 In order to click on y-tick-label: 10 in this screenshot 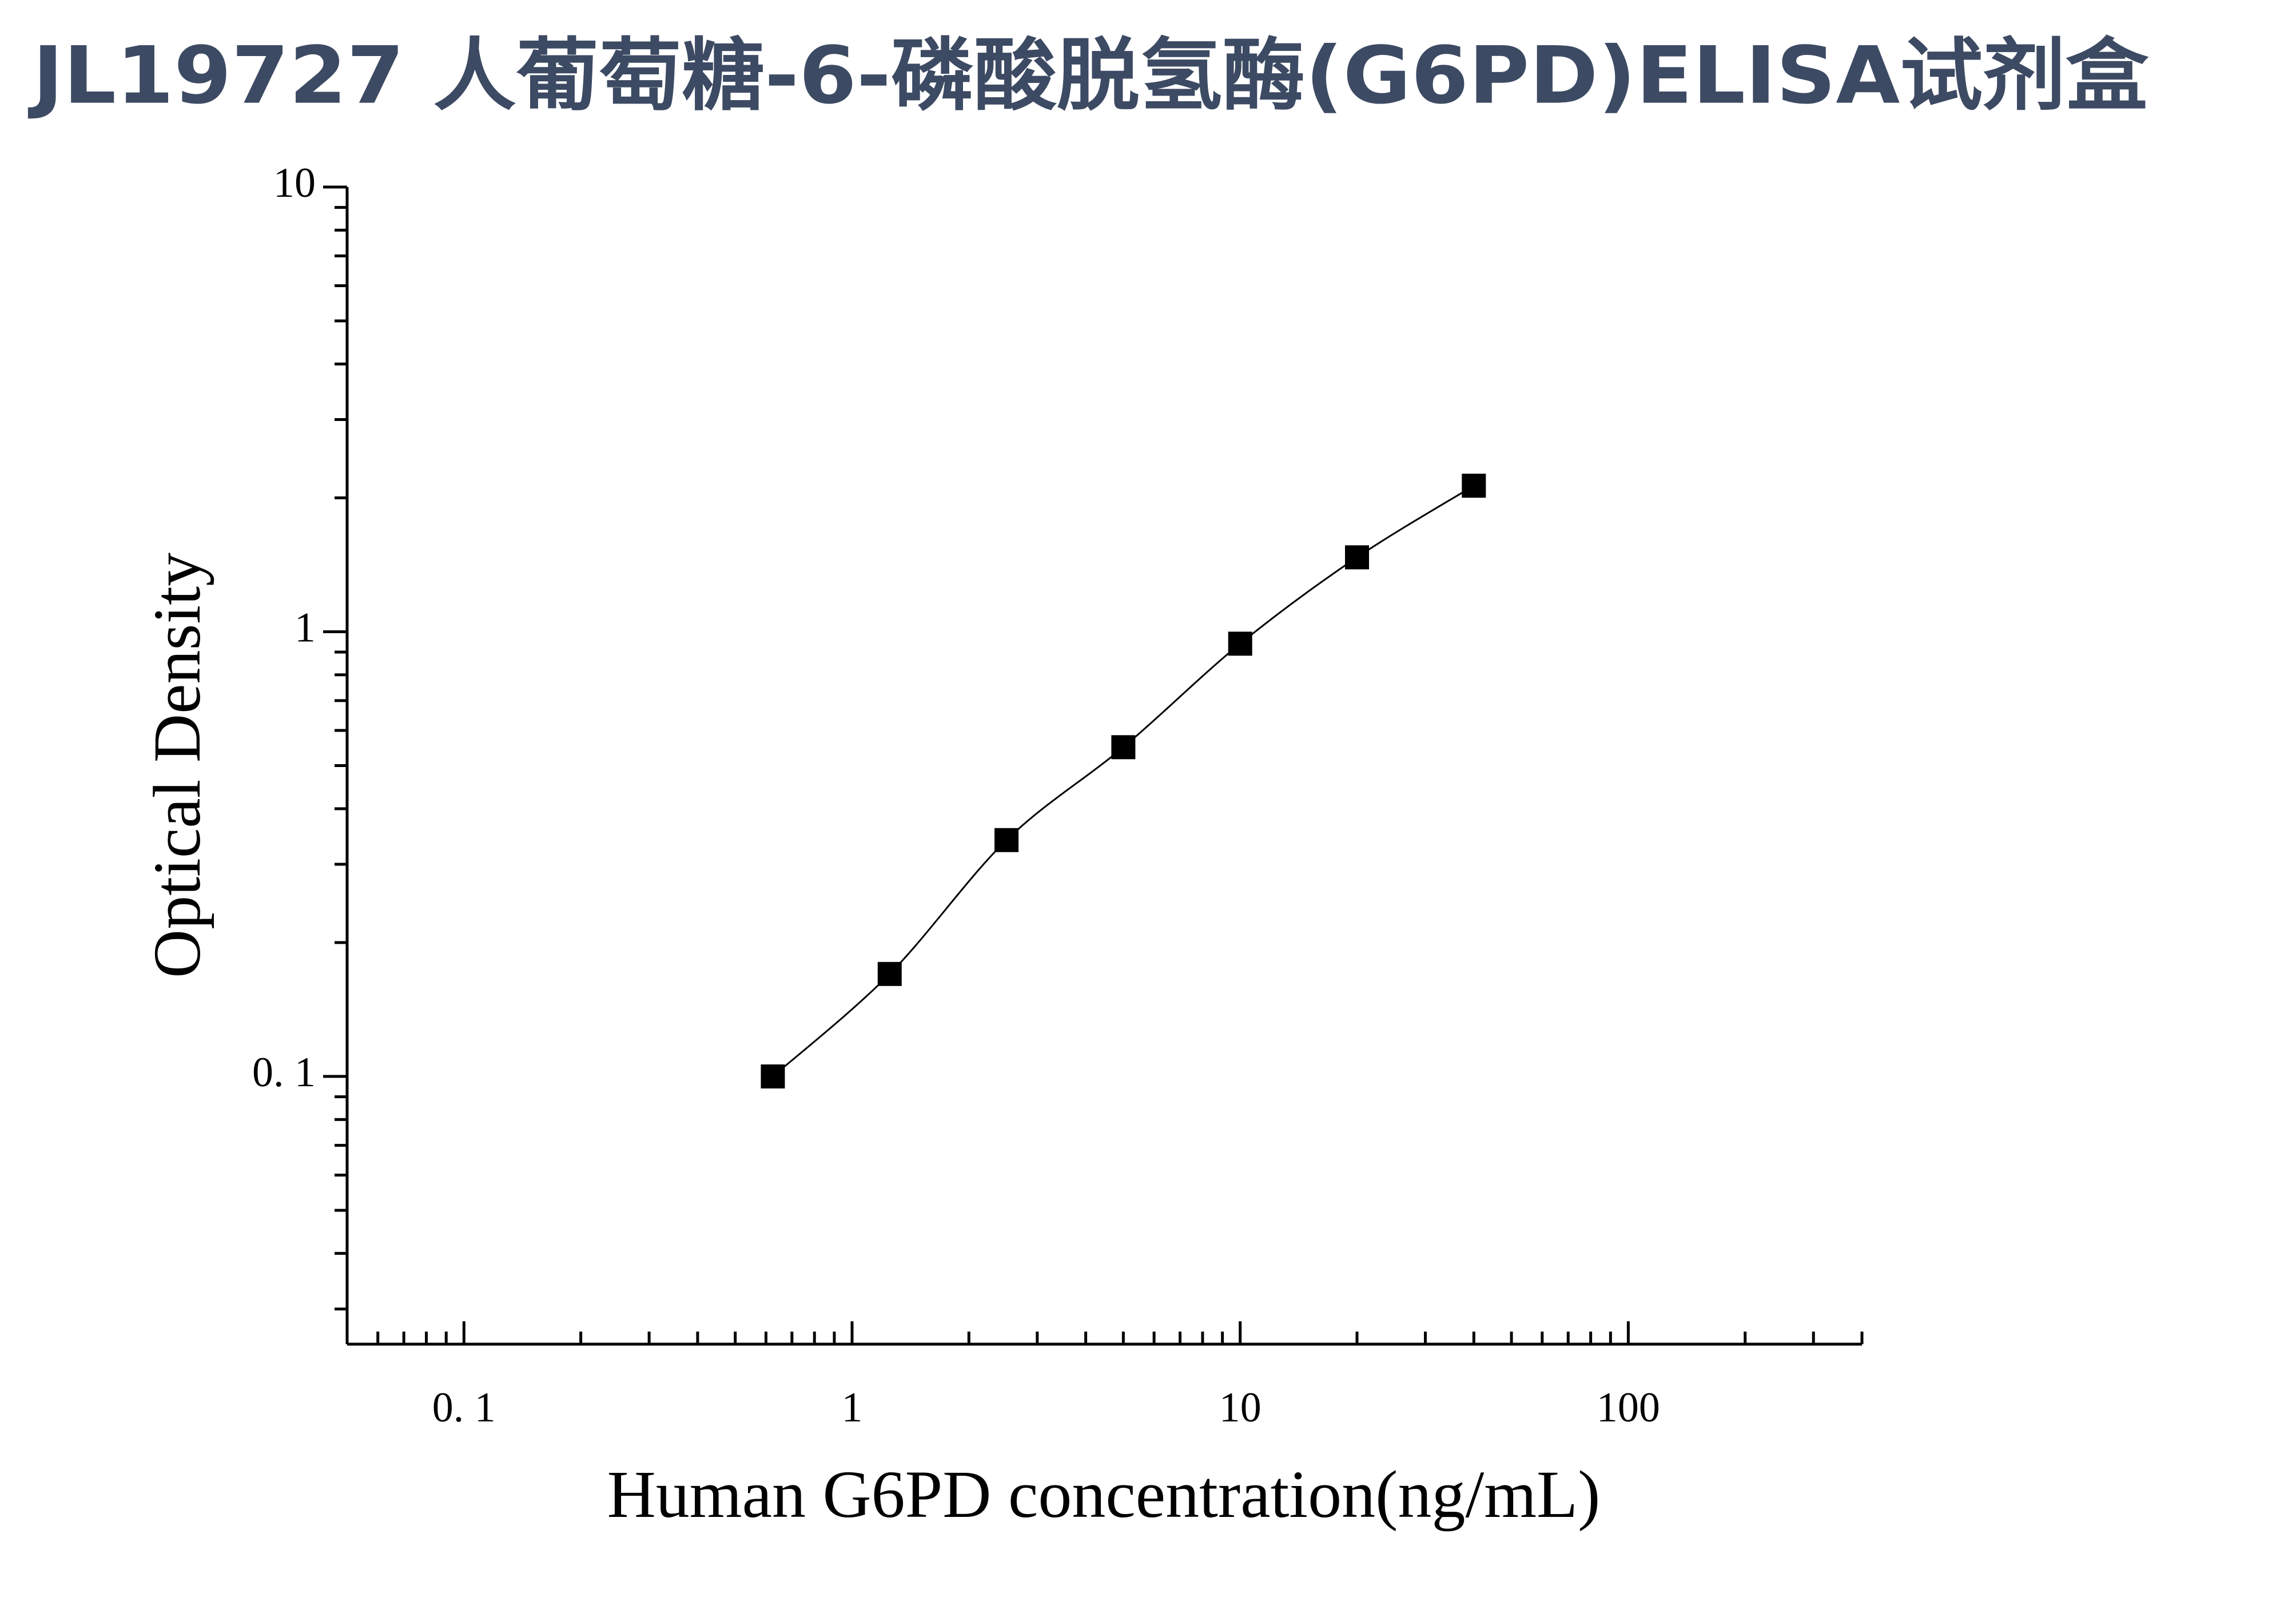, I will do `click(294, 183)`.